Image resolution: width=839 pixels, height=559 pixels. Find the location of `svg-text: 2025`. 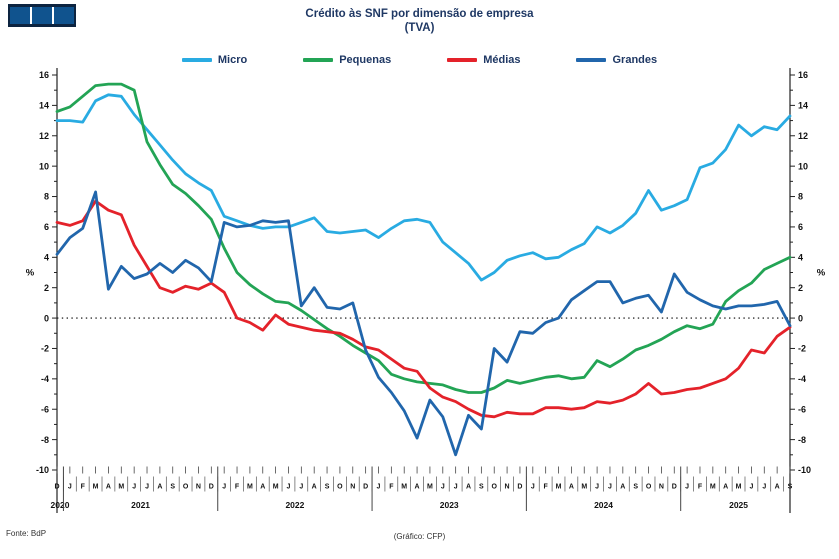

svg-text: 2025 is located at coordinates (738, 505).